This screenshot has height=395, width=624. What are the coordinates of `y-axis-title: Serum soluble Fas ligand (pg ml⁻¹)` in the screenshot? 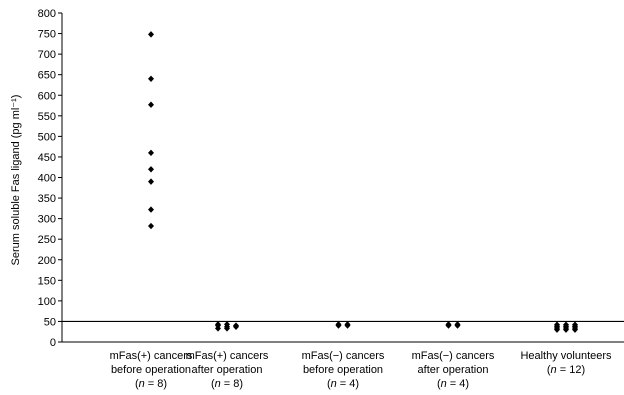 It's located at (16, 180).